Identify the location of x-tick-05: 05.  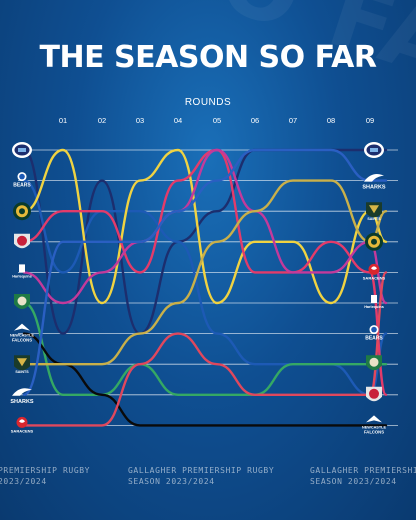
(217, 120).